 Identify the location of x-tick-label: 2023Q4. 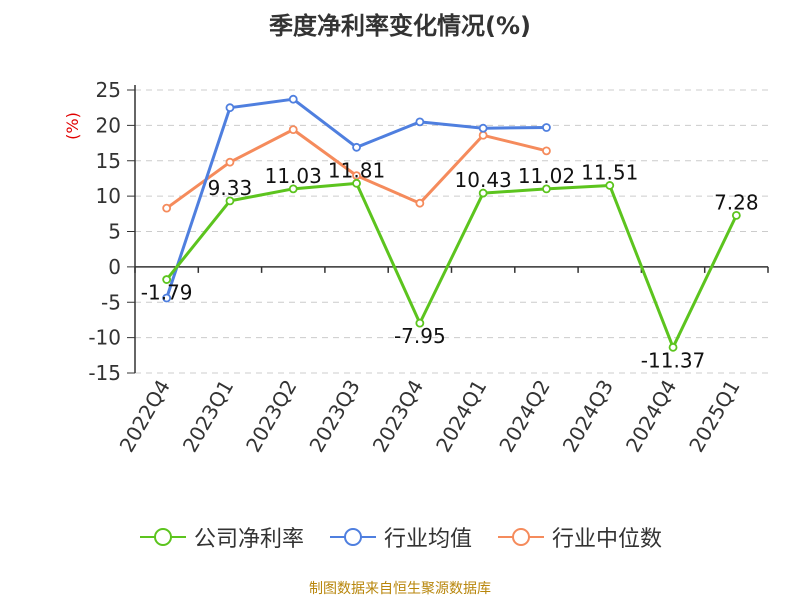
(398, 416).